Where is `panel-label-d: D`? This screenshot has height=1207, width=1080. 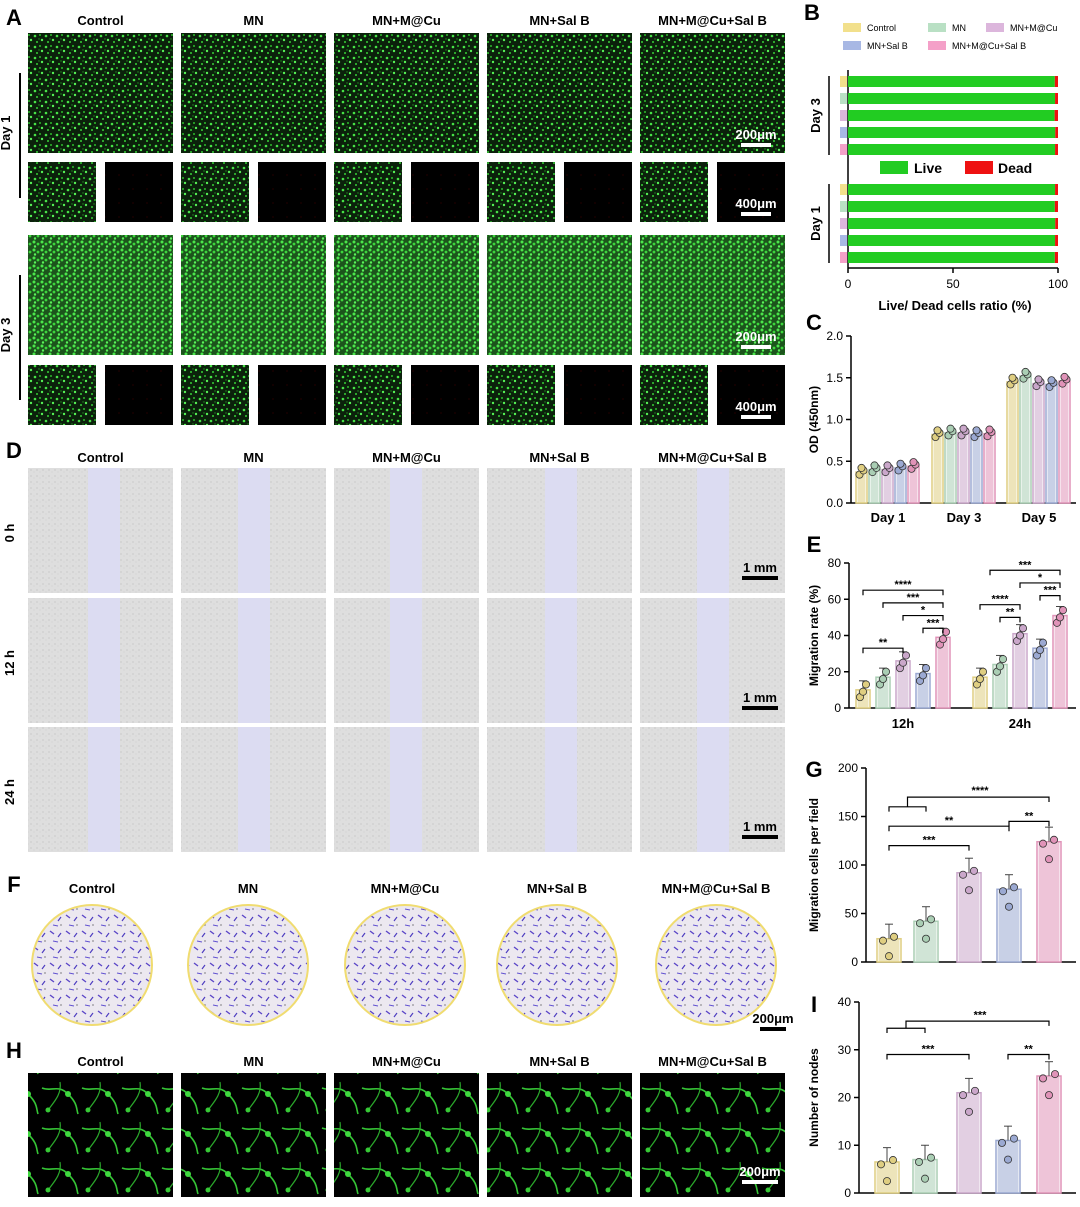 panel-label-d: D is located at coordinates (14, 450).